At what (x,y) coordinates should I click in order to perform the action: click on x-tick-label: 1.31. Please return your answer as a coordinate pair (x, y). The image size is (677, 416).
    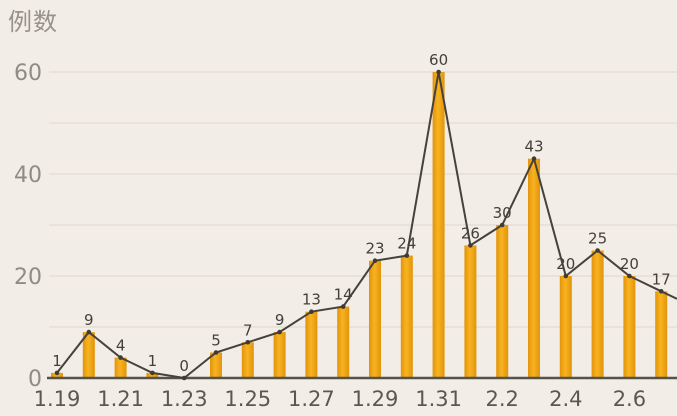
    Looking at the image, I should click on (438, 399).